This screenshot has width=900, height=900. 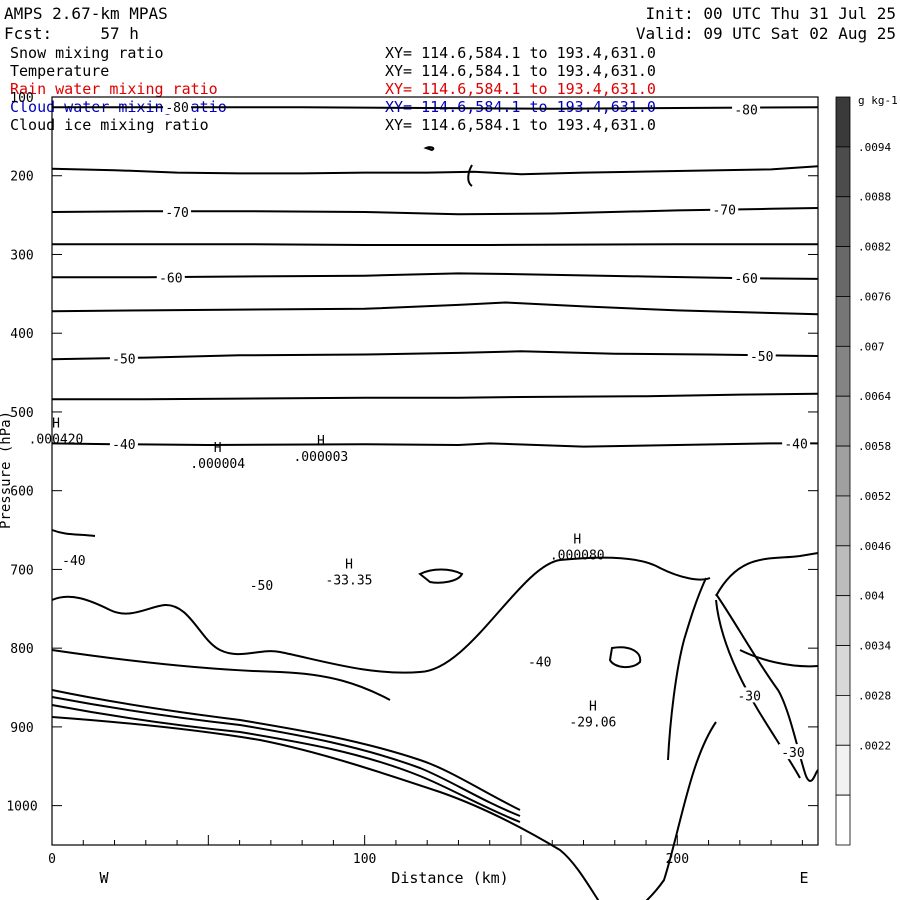 What do you see at coordinates (104, 878) in the screenshot?
I see `west-label: W` at bounding box center [104, 878].